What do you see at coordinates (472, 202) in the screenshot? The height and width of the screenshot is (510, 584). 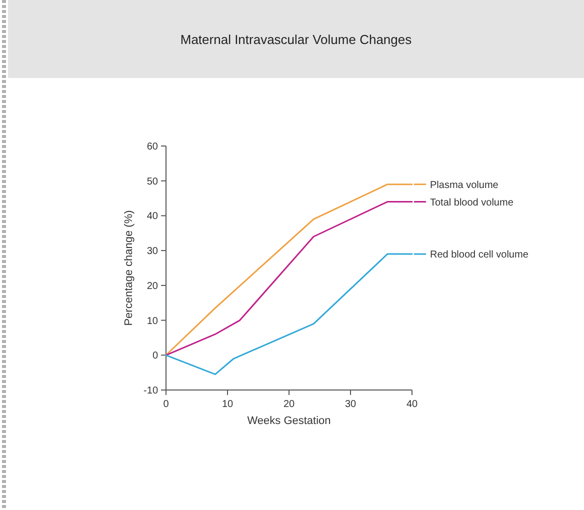 I see `legend-label: Total blood volume` at bounding box center [472, 202].